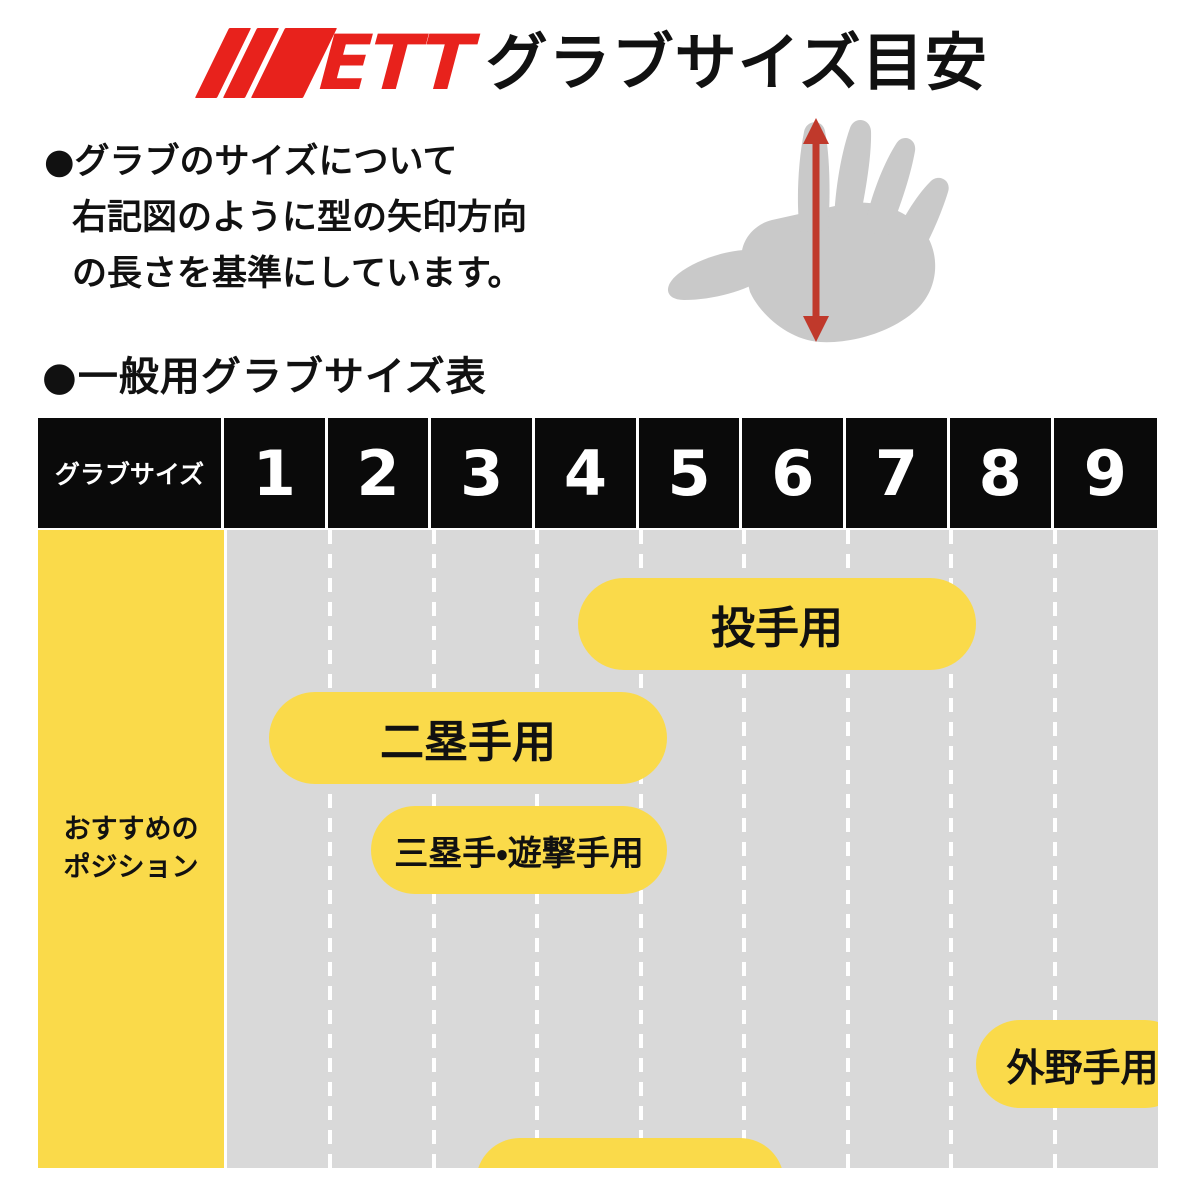 This screenshot has height=1200, width=1200. What do you see at coordinates (794, 473) in the screenshot?
I see `table-header-size-6: 6` at bounding box center [794, 473].